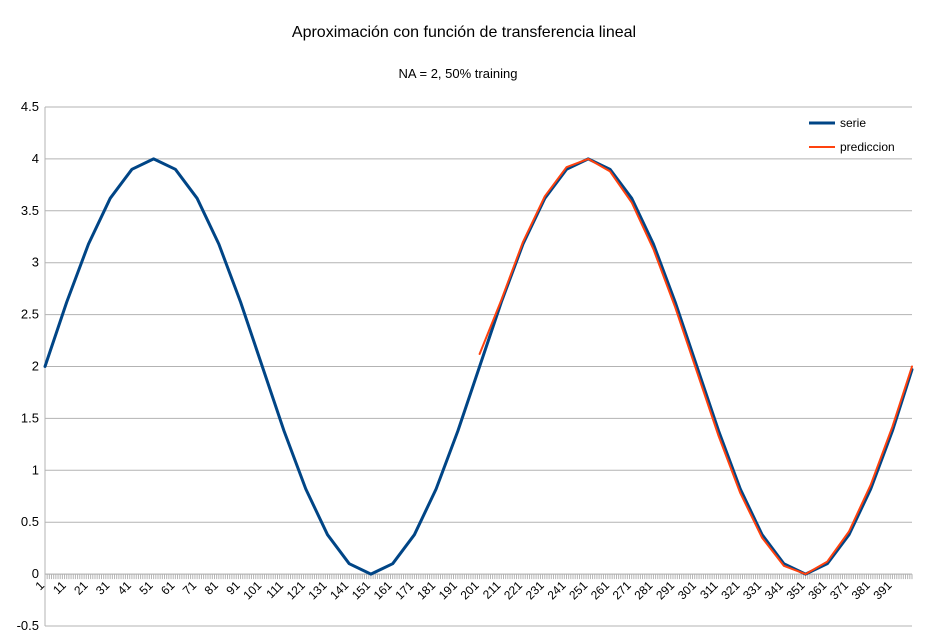  What do you see at coordinates (318, 590) in the screenshot?
I see `x-tick-label: 131` at bounding box center [318, 590].